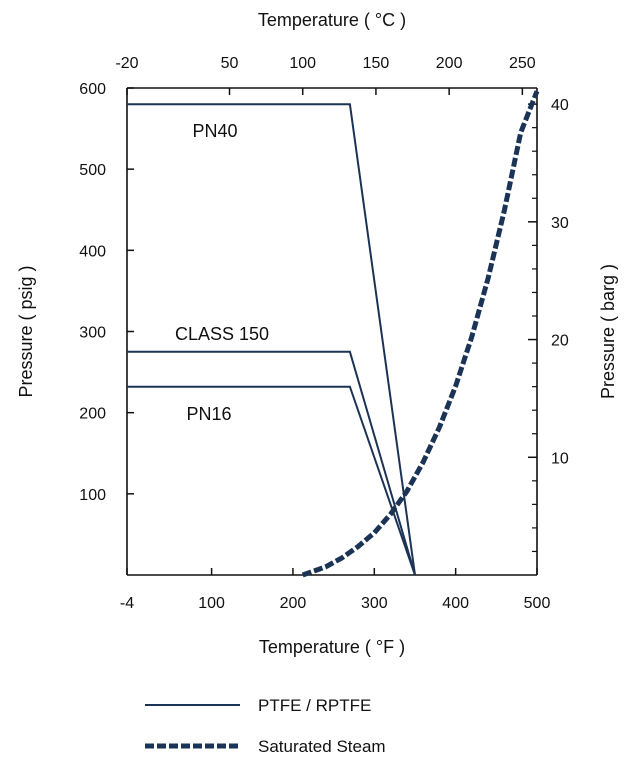  I want to click on y2-axis-title: Pressure ( barg ), so click(608, 331).